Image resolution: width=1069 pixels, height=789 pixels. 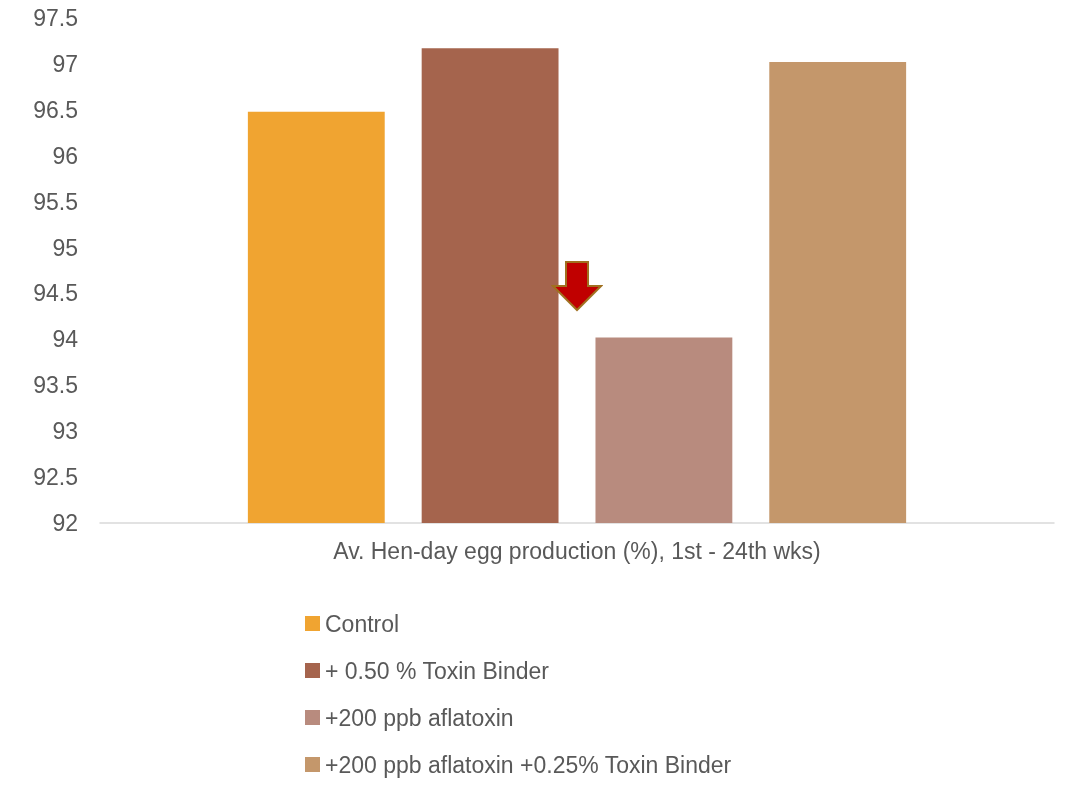 I want to click on y-tick-label: 92.5, so click(x=55, y=477).